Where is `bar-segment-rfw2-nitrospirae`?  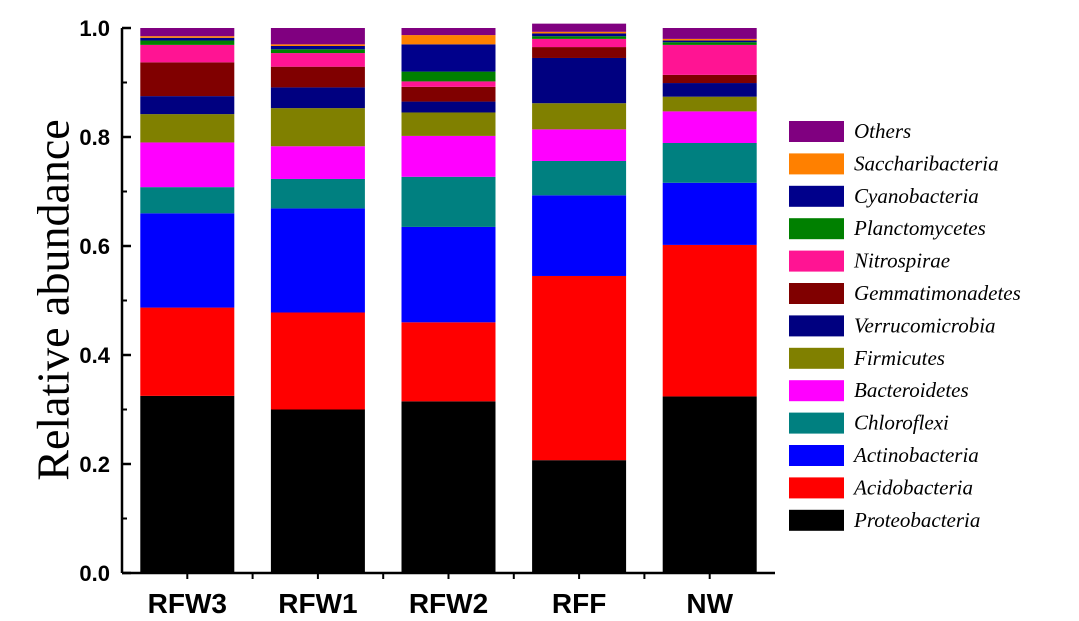
bar-segment-rfw2-nitrospirae is located at coordinates (448, 84).